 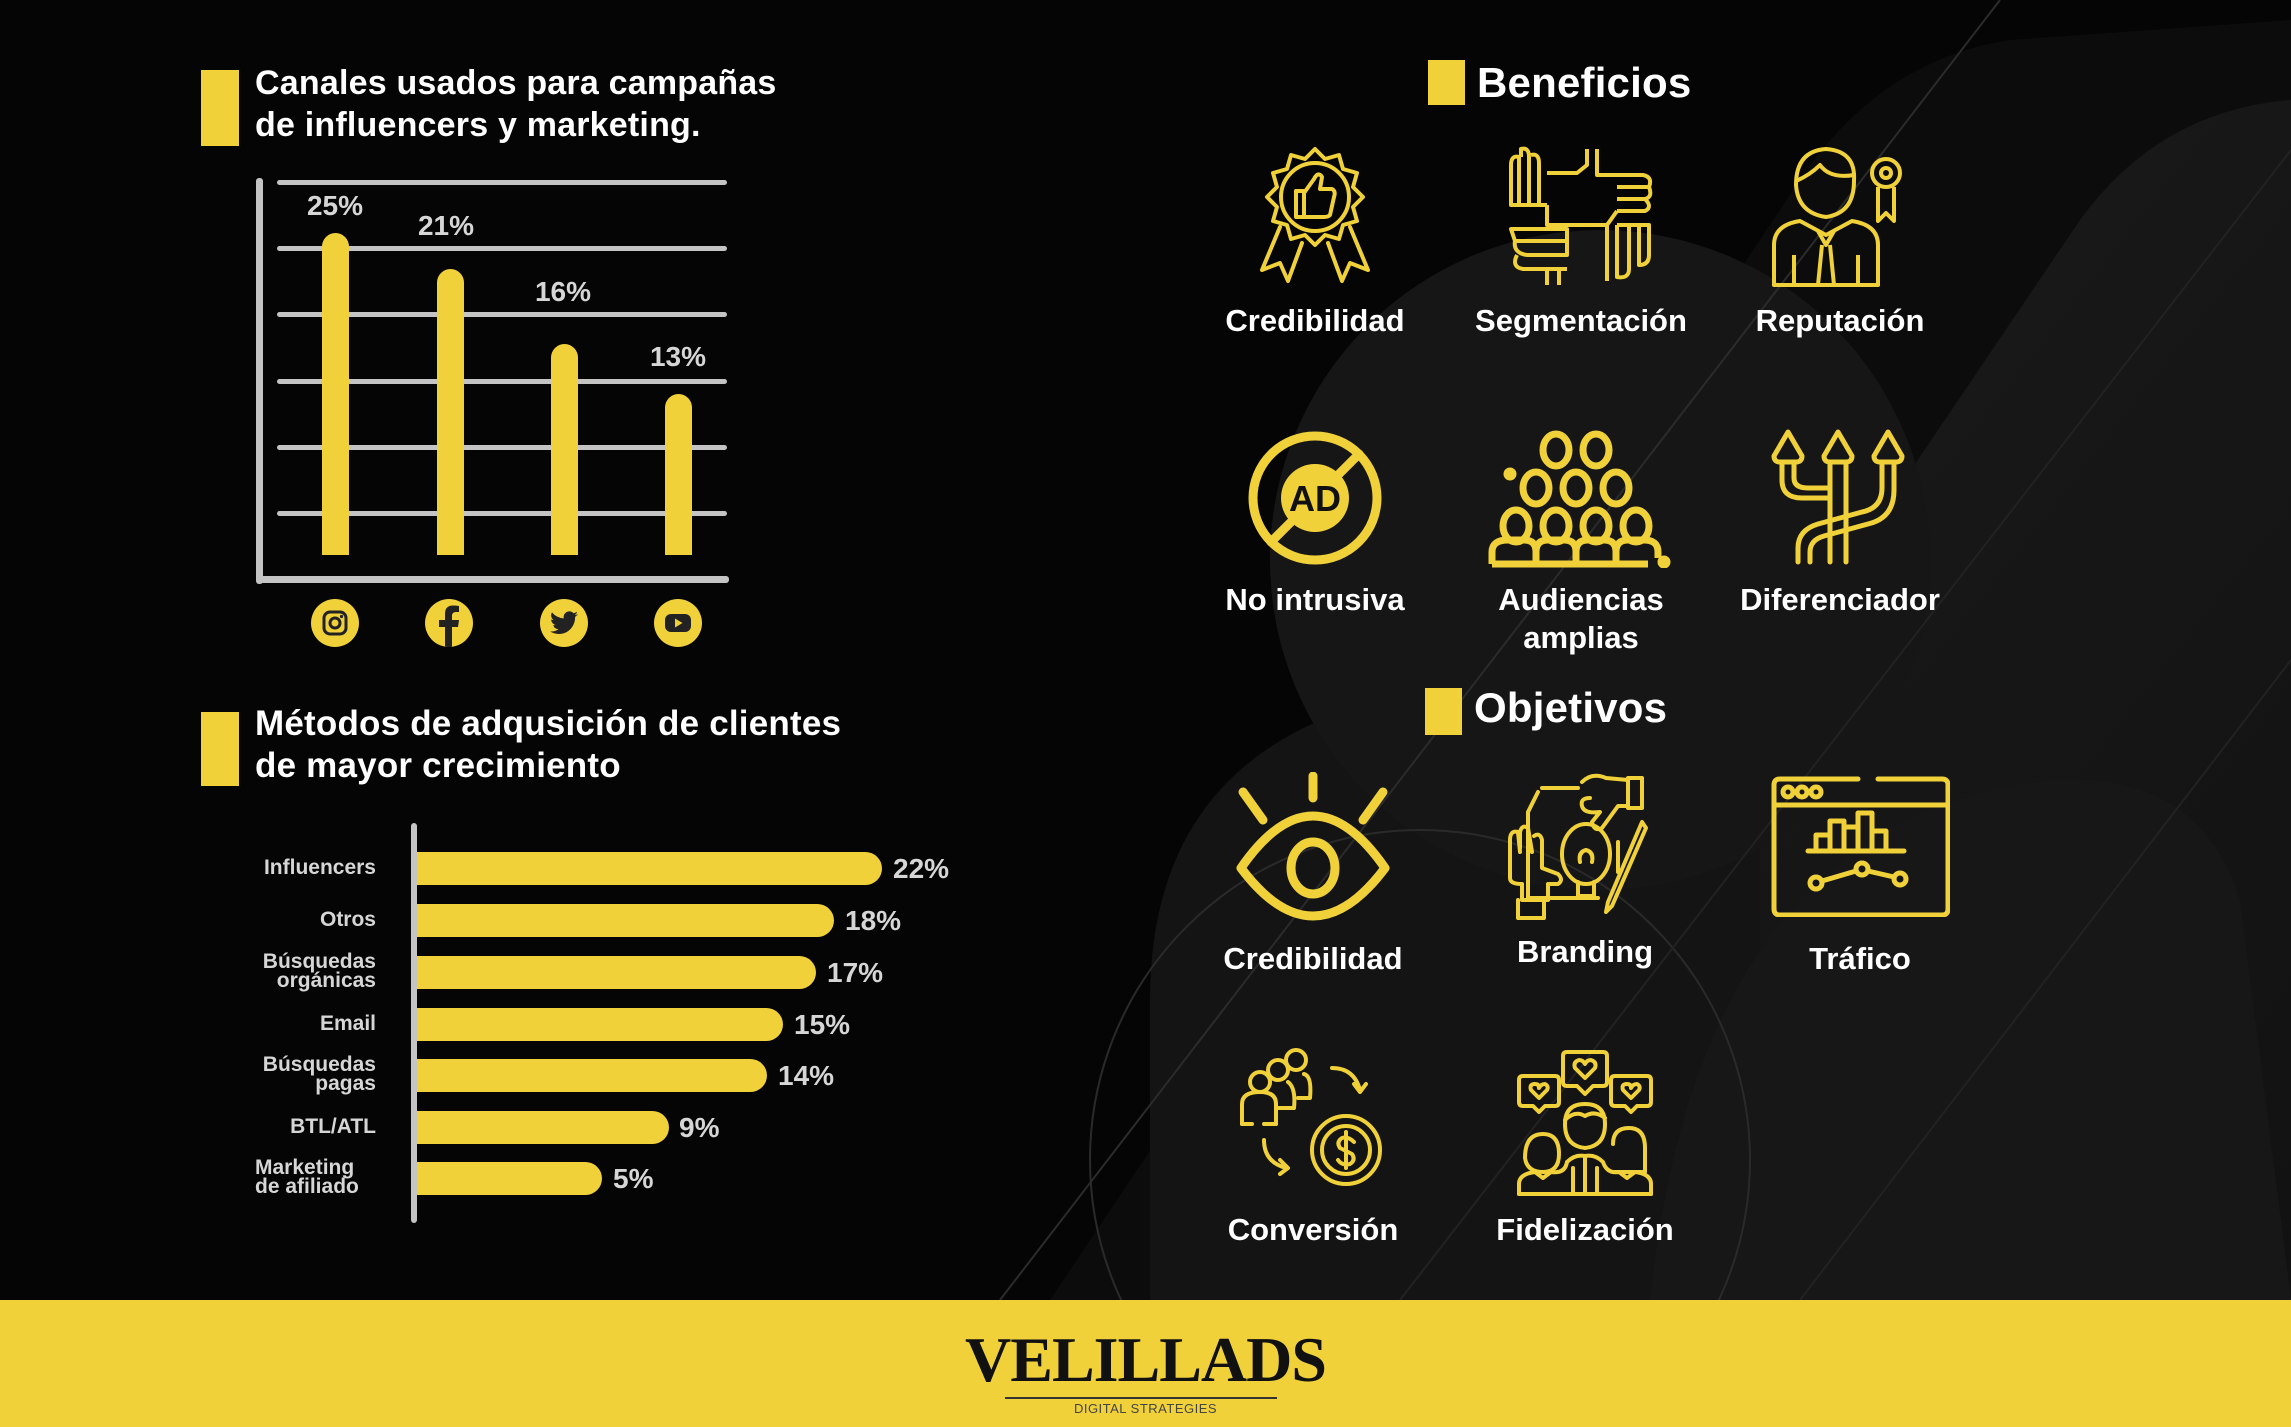 What do you see at coordinates (1860, 958) in the screenshot?
I see `objetivo-label: Tráfico` at bounding box center [1860, 958].